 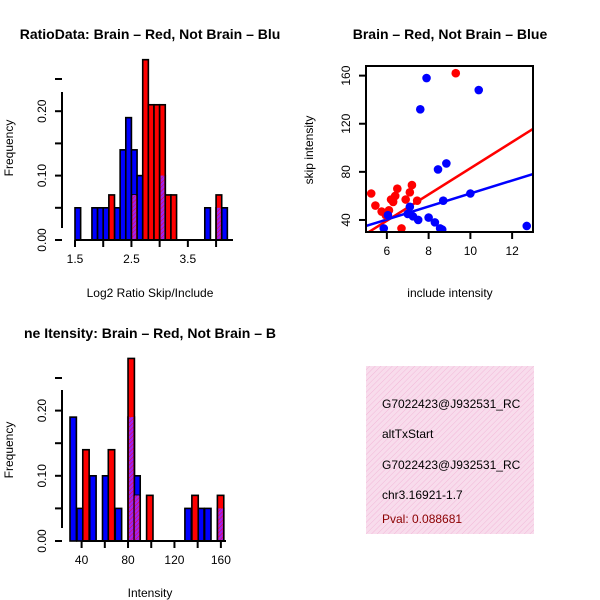 I want to click on y-tick-label: 160, so click(x=346, y=75).